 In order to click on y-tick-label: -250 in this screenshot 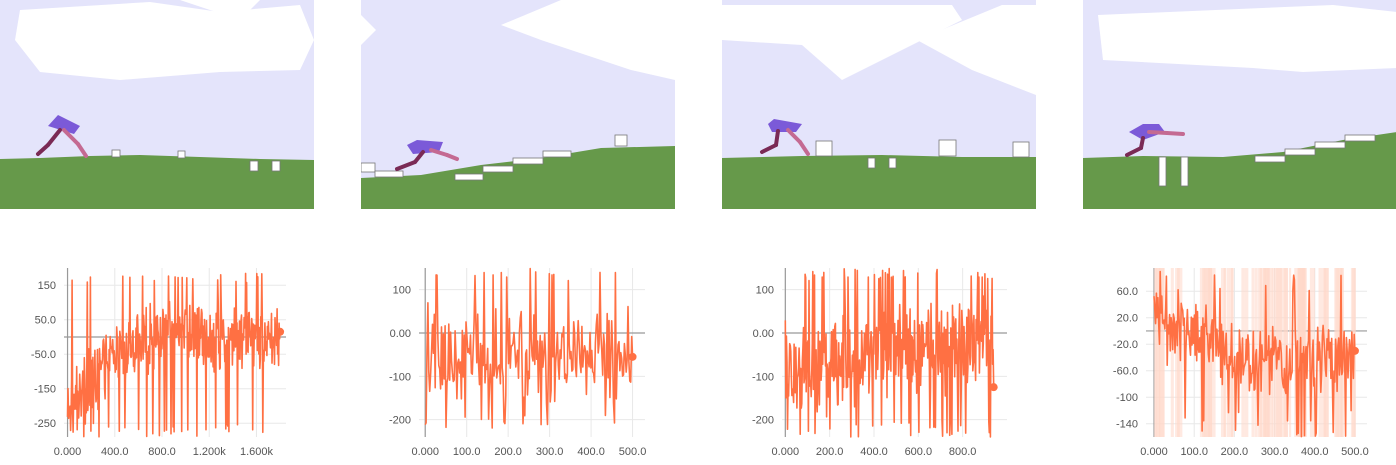, I will do `click(45, 424)`.